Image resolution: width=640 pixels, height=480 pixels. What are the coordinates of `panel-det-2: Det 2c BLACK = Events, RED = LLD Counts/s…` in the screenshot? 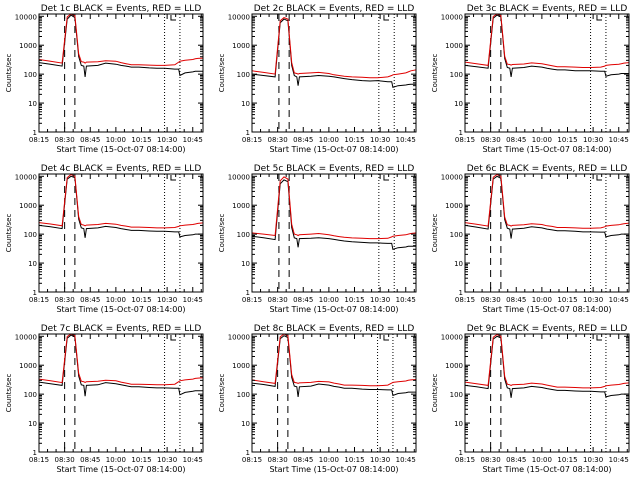 It's located at (317, 79).